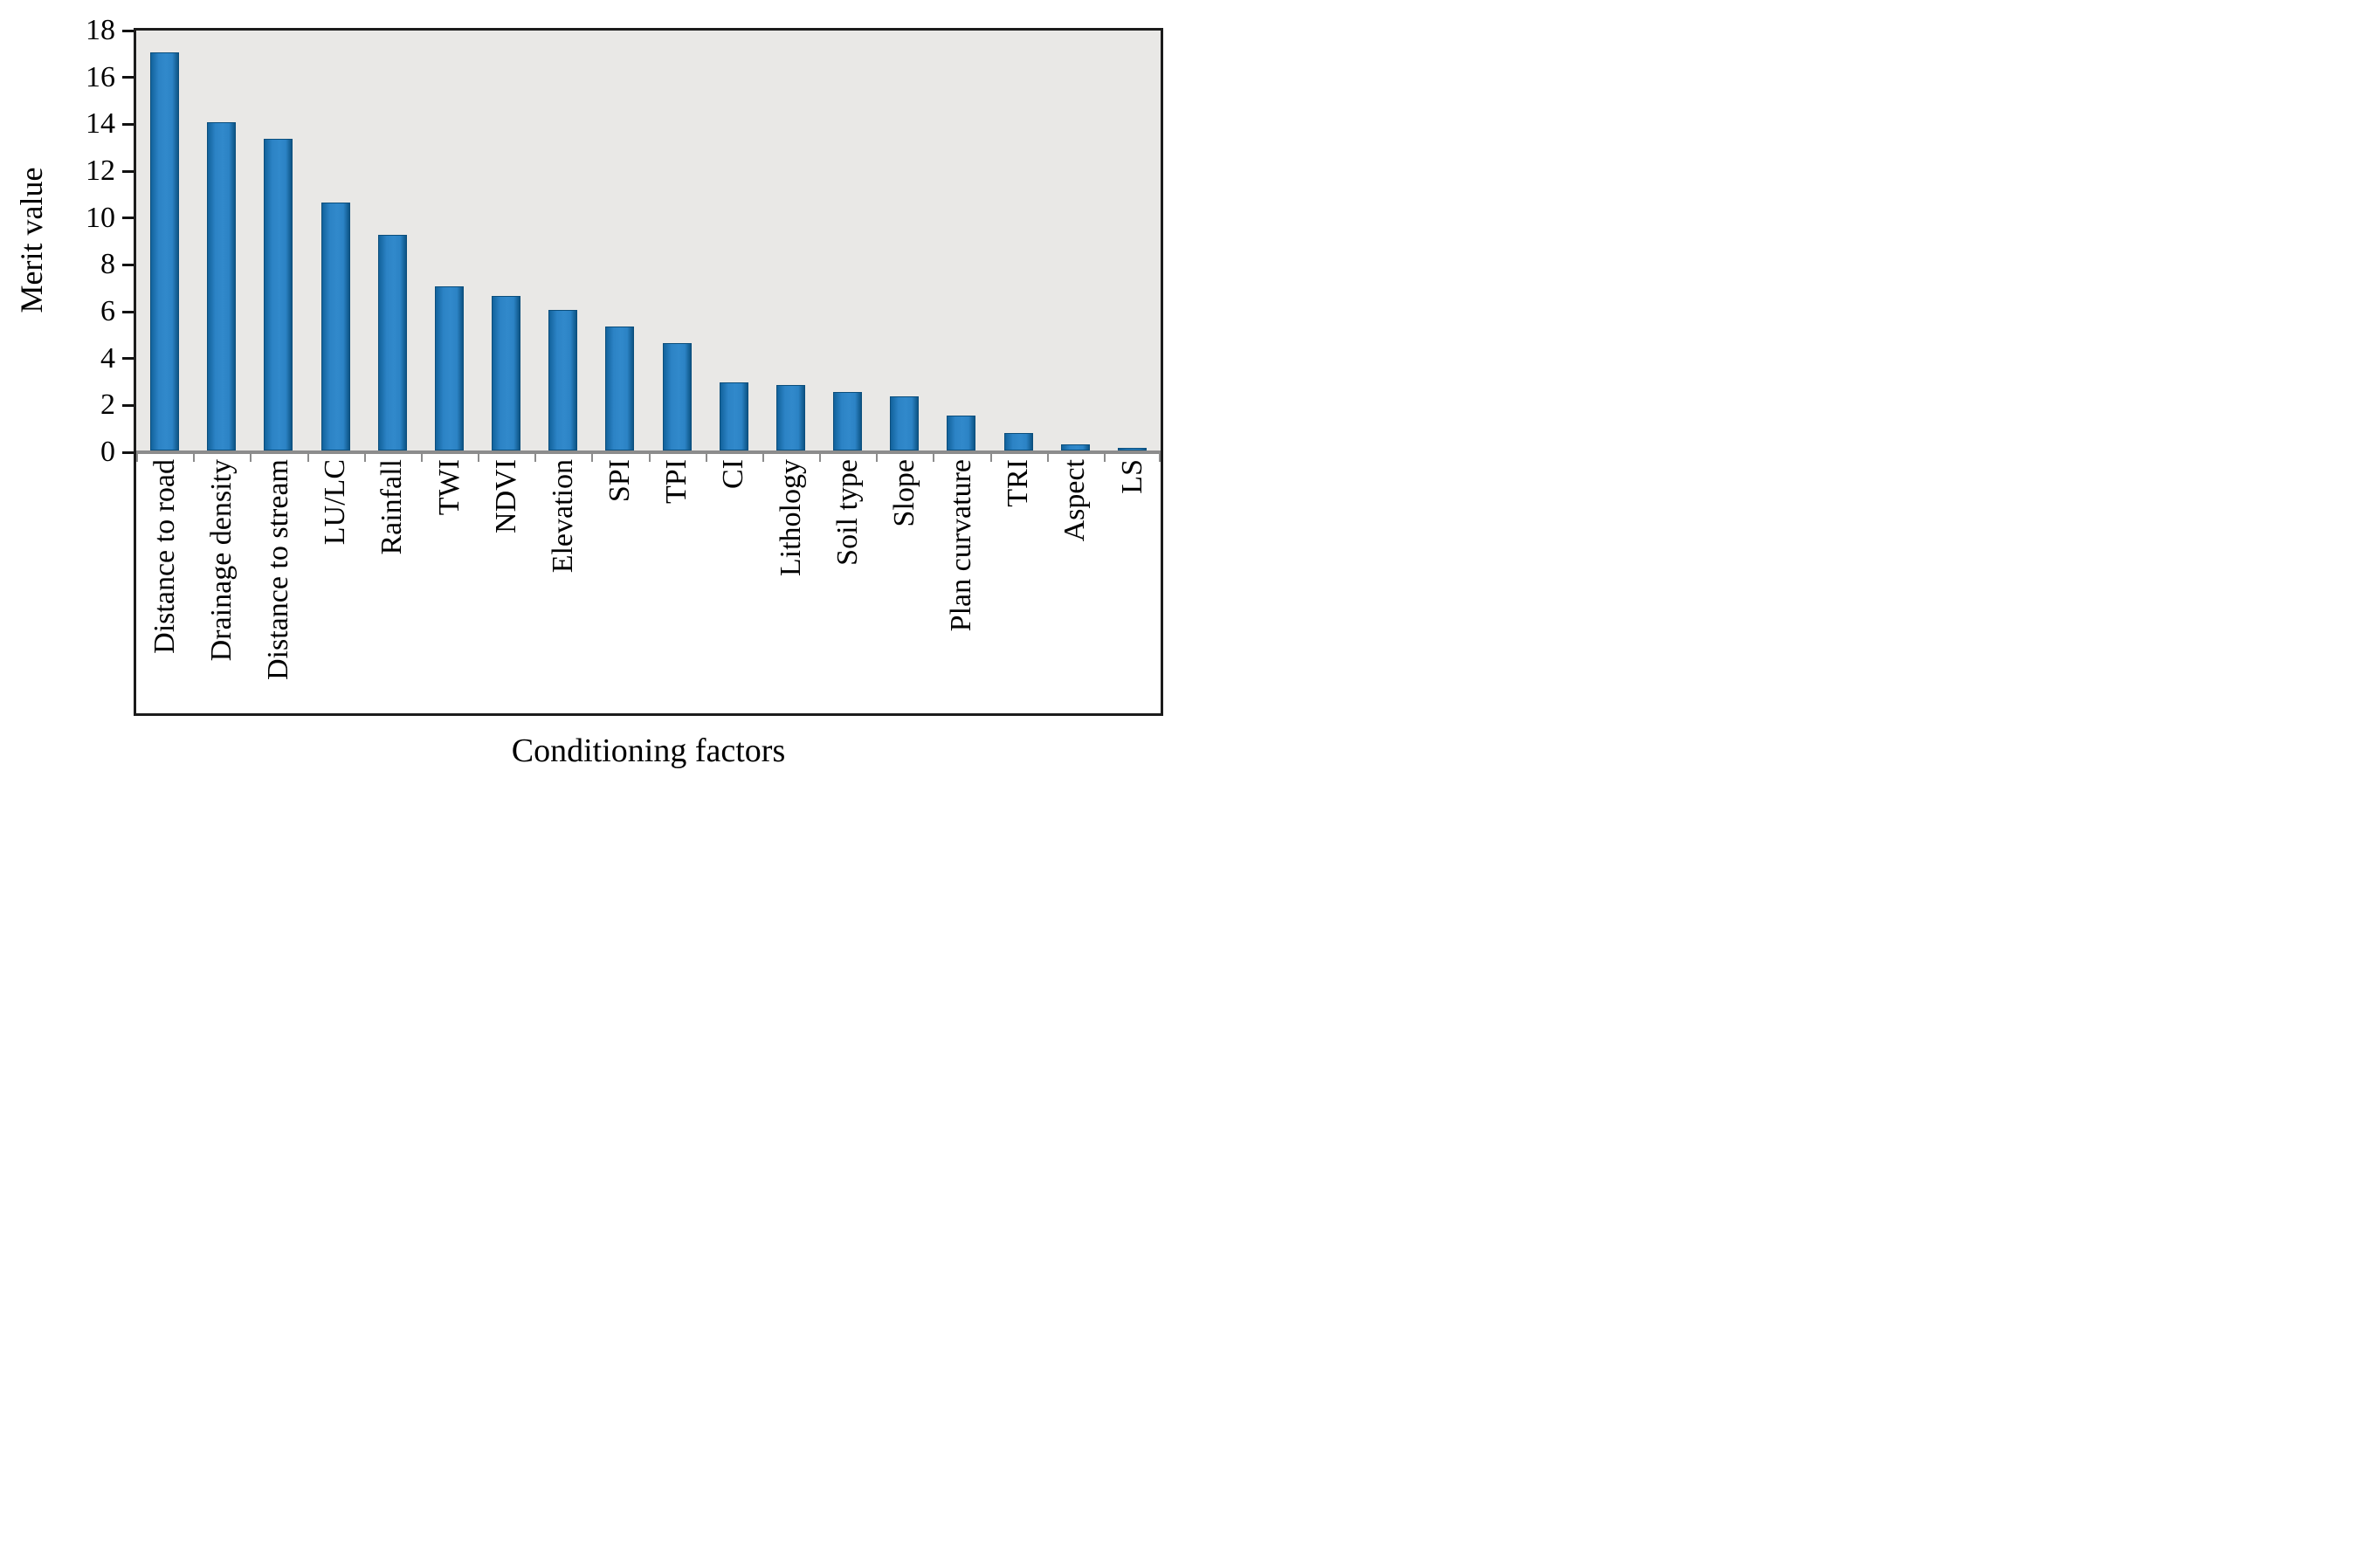 This screenshot has height=1568, width=2364. I want to click on x-tick-label-text: LU/LC, so click(335, 503).